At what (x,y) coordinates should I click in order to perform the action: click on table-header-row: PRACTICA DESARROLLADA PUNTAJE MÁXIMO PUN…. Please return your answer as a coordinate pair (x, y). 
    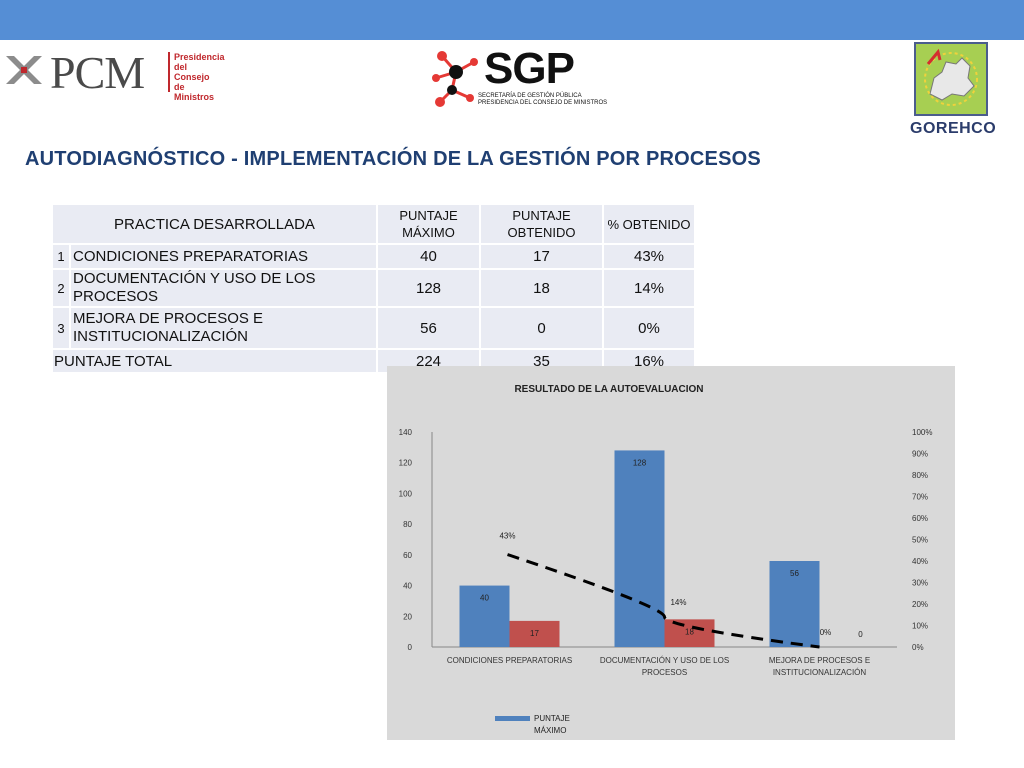
    Looking at the image, I should click on (373, 224).